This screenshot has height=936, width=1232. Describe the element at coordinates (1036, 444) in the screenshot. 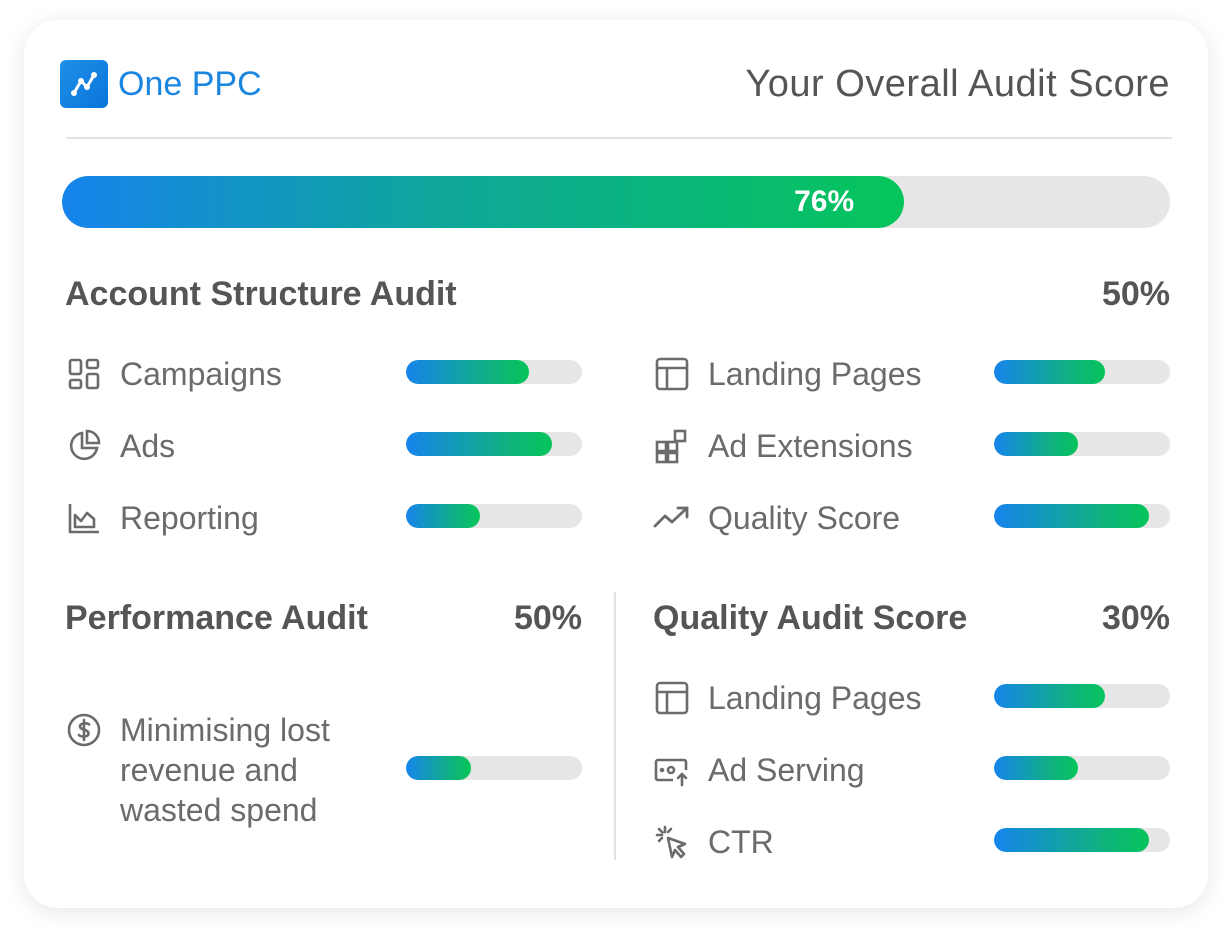

I see `ad-extensions-progress-fill` at that location.